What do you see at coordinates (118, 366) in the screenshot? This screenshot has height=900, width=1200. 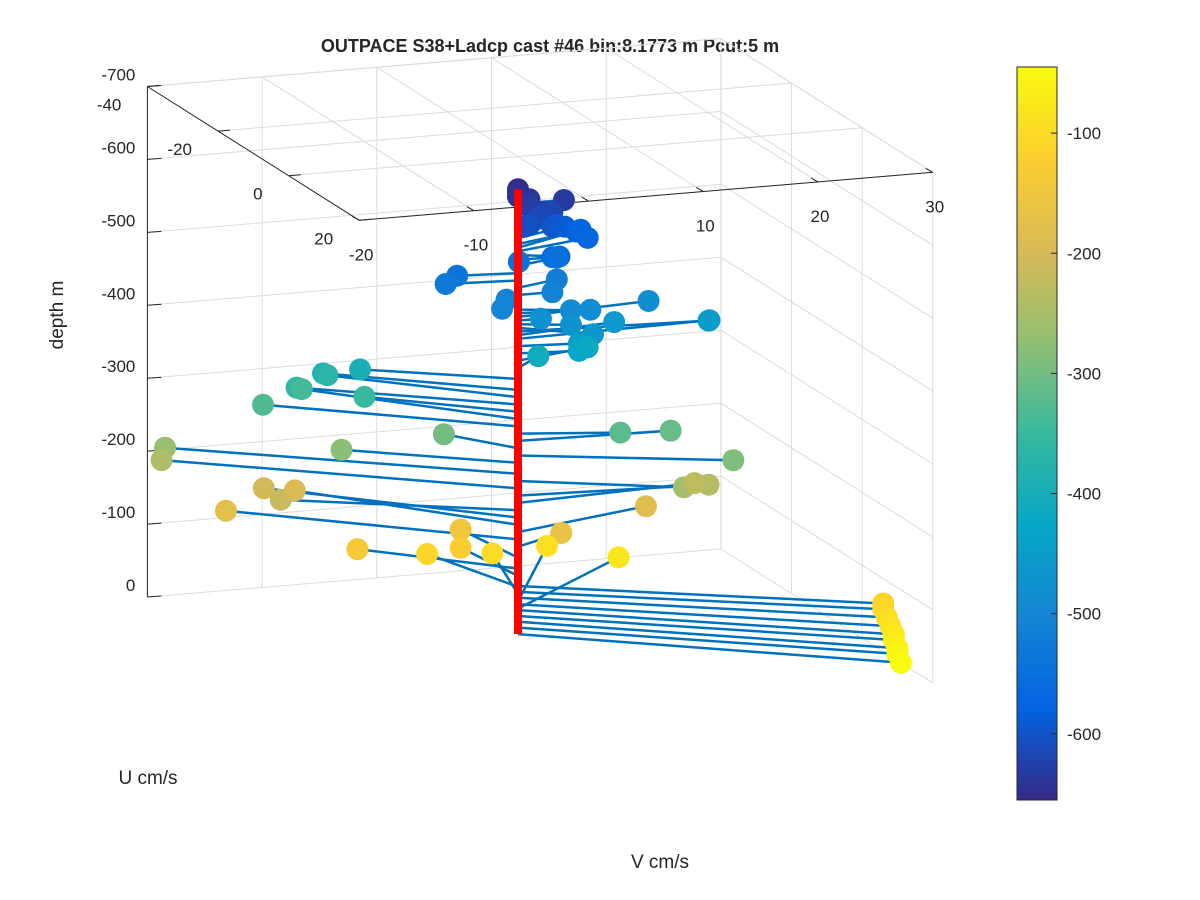 I see `z-tick-label: -300` at bounding box center [118, 366].